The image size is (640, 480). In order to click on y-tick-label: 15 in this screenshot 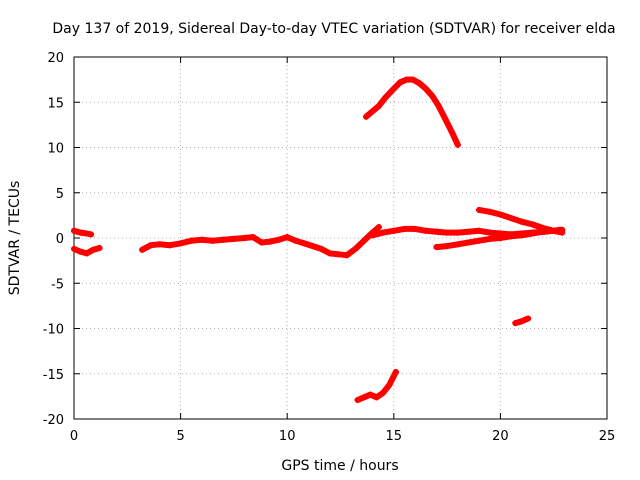, I will do `click(55, 103)`.